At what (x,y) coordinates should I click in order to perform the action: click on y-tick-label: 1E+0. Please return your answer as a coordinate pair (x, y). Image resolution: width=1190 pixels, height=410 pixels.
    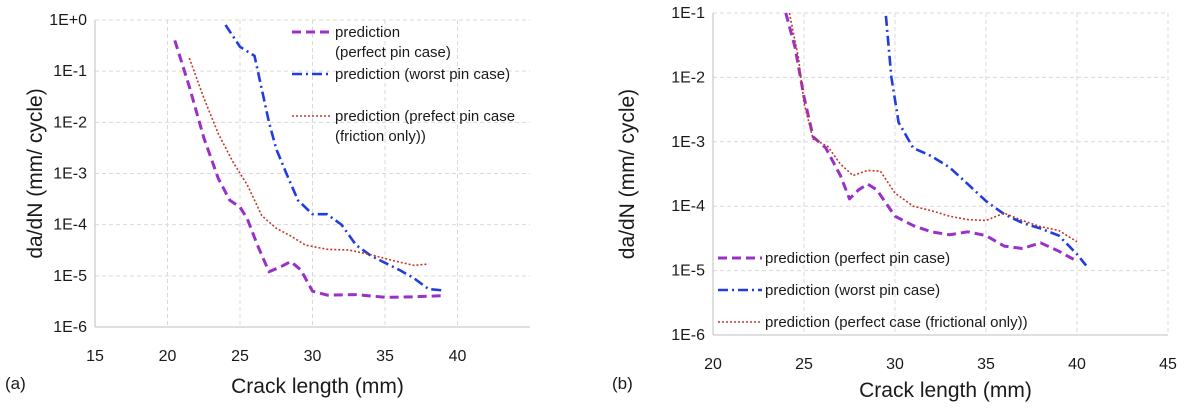
    Looking at the image, I should click on (68, 20).